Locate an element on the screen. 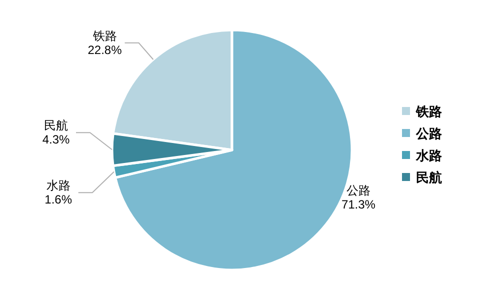 This screenshot has width=483, height=284. slice-label: 水路 is located at coordinates (58, 185).